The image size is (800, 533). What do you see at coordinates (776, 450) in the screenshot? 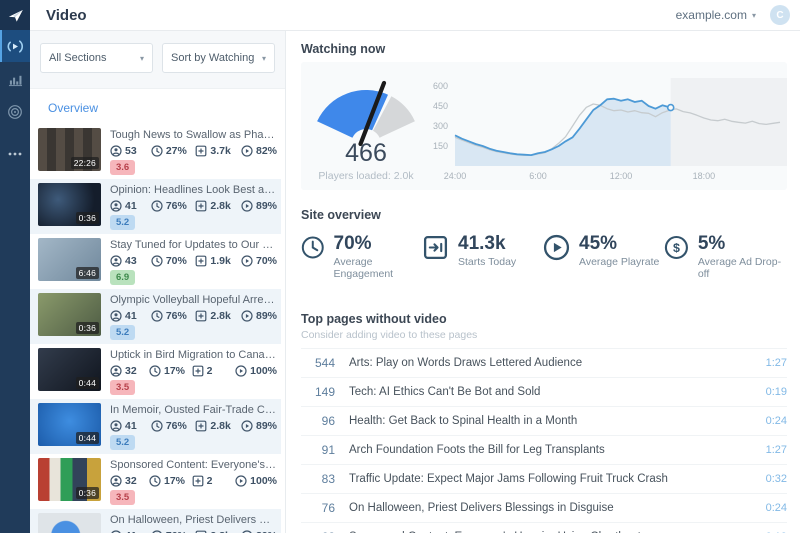
I see `page-avg-time: 1:27` at bounding box center [776, 450].